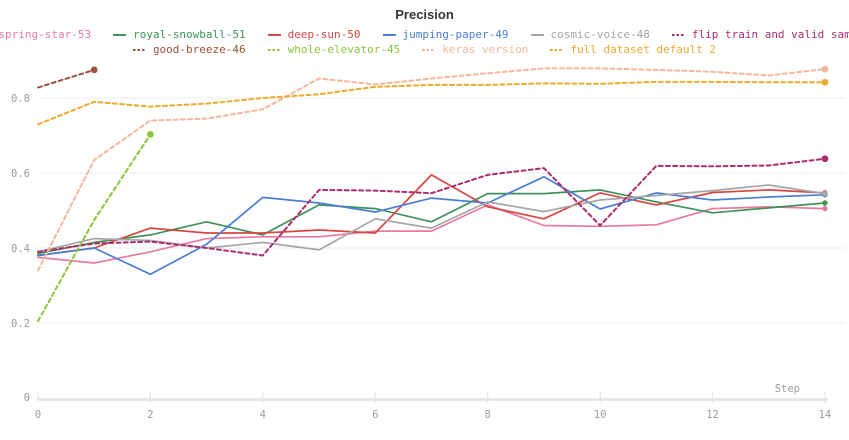 This screenshot has width=849, height=440. I want to click on legend-label: whole-elevator-45, so click(344, 49).